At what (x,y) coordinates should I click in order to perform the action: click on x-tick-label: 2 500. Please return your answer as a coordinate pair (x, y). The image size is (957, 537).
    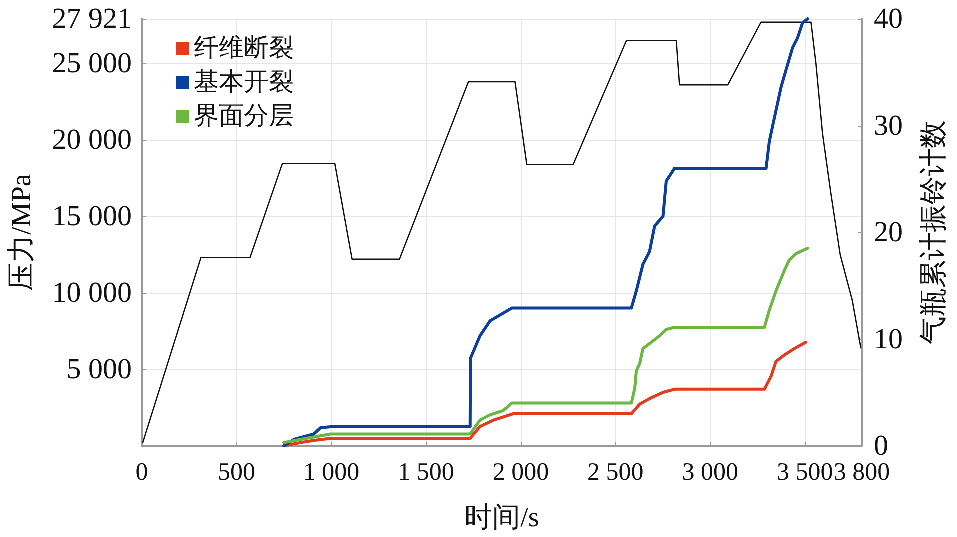
    Looking at the image, I should click on (616, 472).